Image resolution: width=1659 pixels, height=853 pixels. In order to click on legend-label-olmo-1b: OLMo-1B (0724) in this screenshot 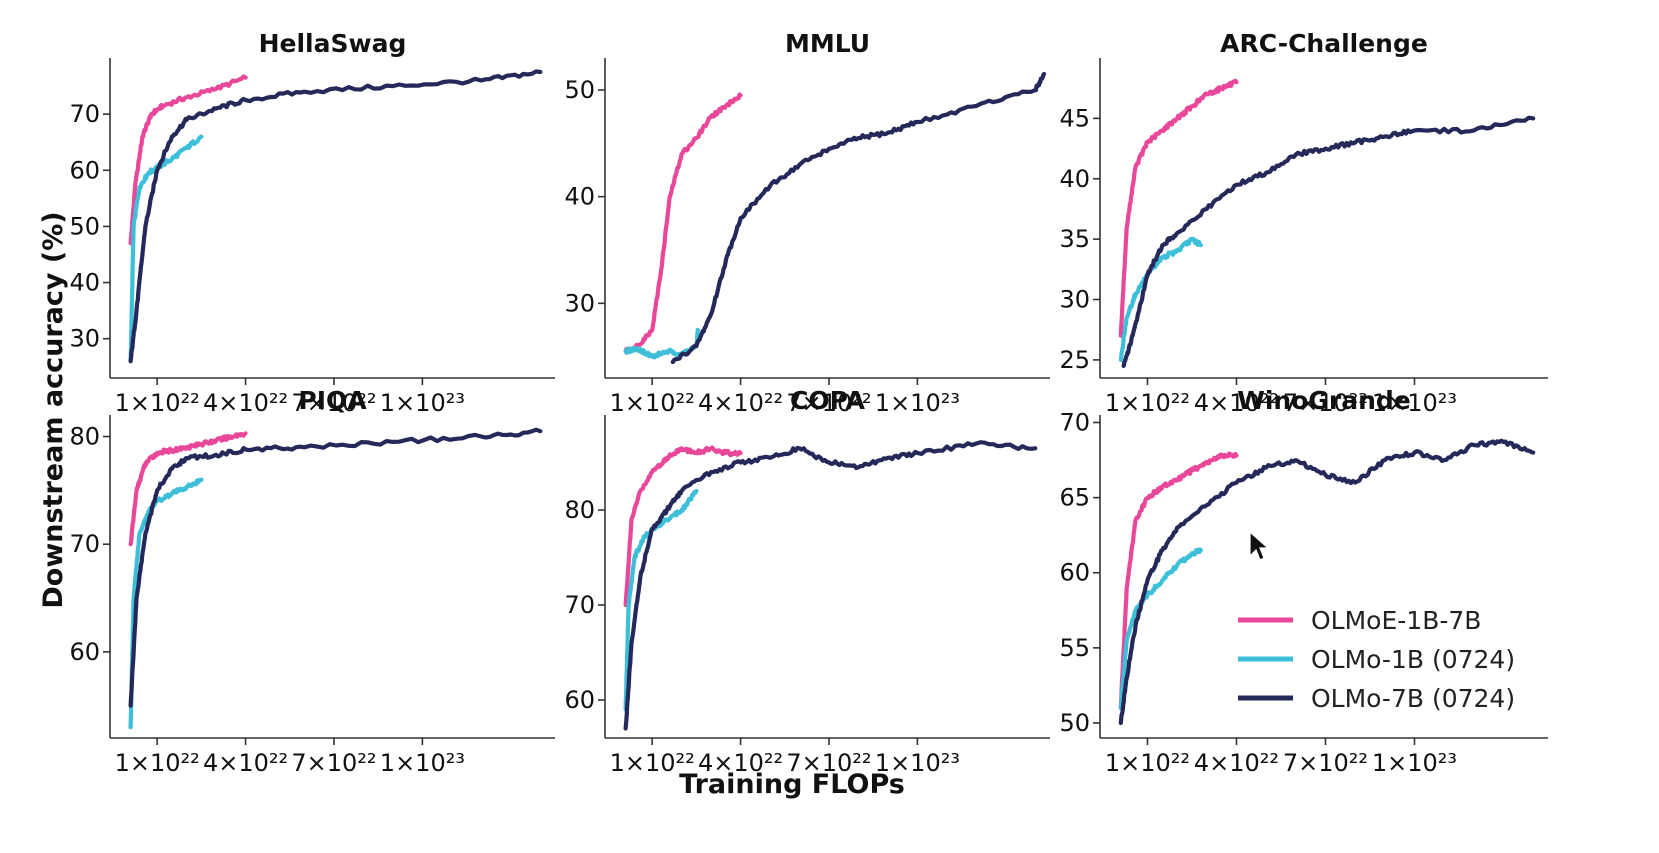, I will do `click(1413, 659)`.